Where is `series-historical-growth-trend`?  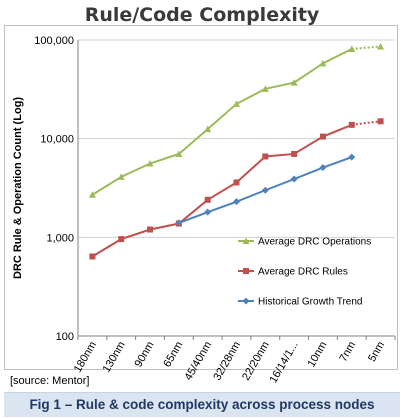 series-historical-growth-trend is located at coordinates (265, 190).